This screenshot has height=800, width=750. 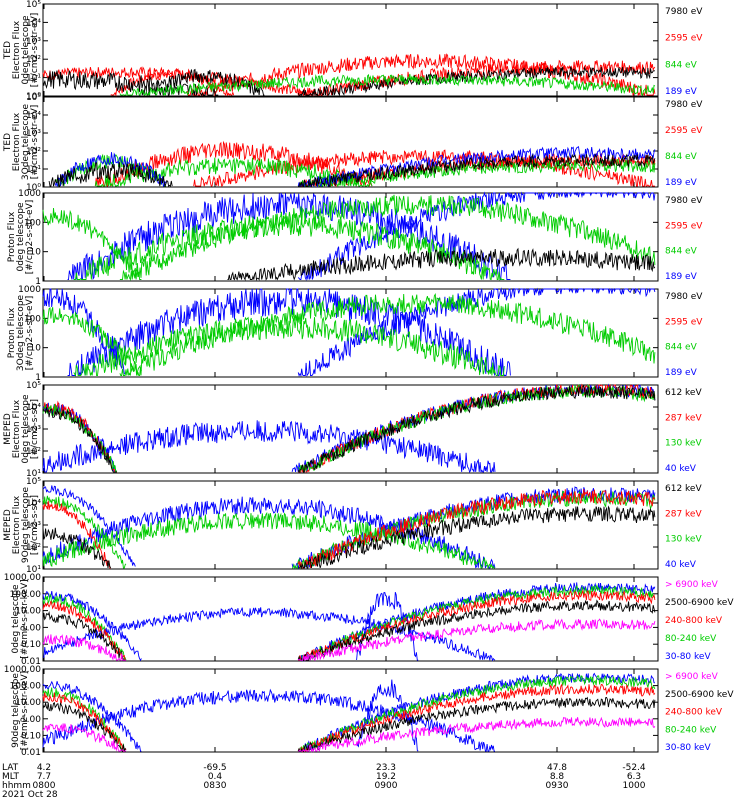 What do you see at coordinates (557, 768) in the screenshot?
I see `x-tick-lat: 47.8` at bounding box center [557, 768].